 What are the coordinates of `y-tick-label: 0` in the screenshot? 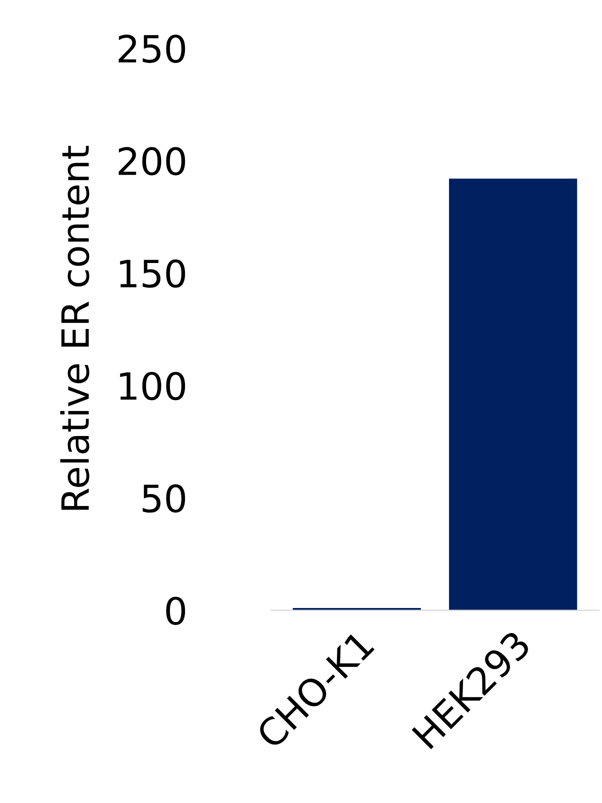 It's located at (176, 611).